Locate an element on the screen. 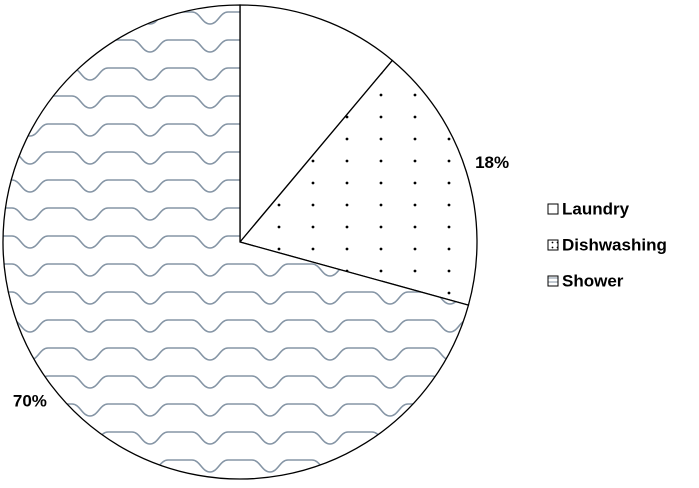 Image resolution: width=699 pixels, height=488 pixels. data-label: 70% is located at coordinates (30, 400).